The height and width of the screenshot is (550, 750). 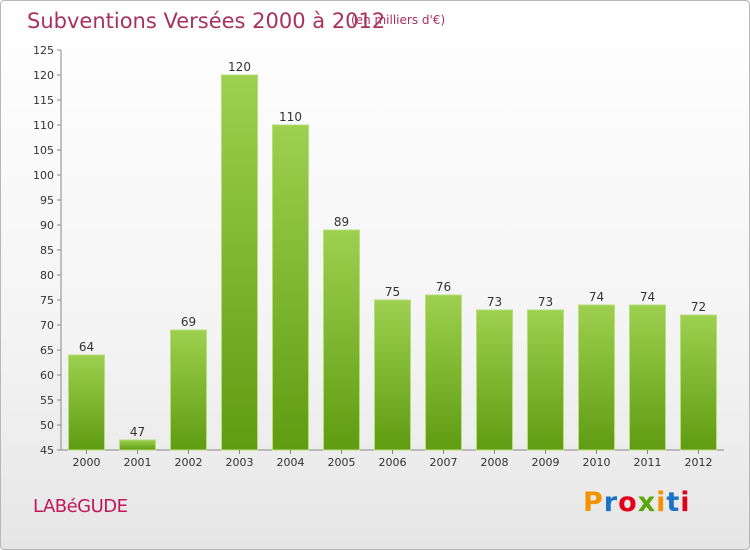 I want to click on y-tick-label: 85, so click(x=47, y=250).